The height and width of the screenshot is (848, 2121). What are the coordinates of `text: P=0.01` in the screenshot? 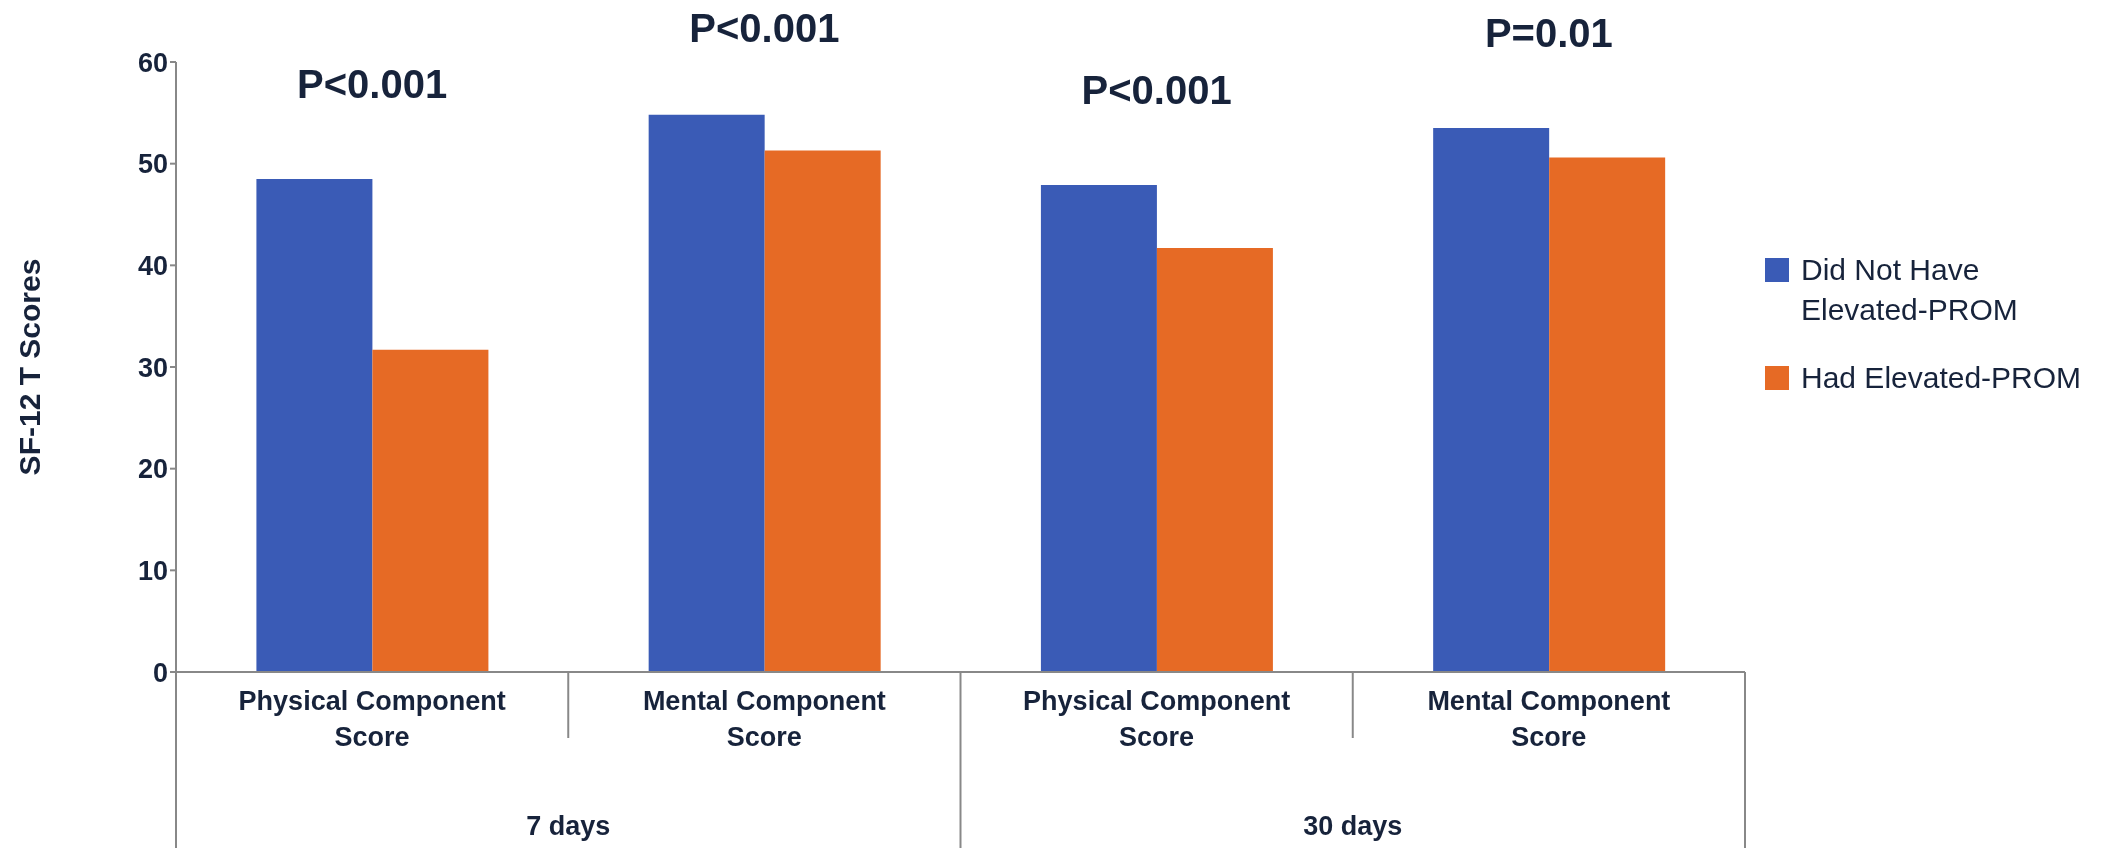 It's located at (1548, 33).